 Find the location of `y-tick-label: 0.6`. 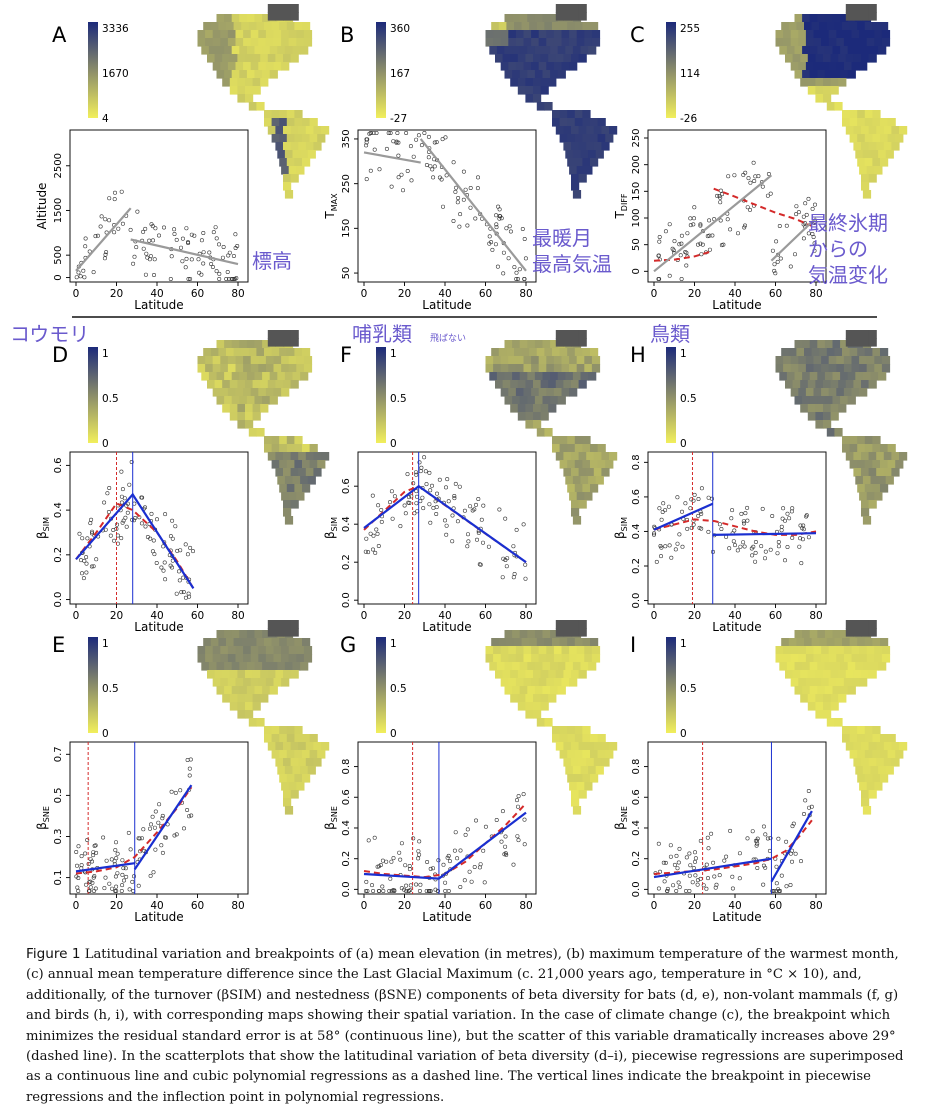

y-tick-label: 0.6 is located at coordinates (636, 797).